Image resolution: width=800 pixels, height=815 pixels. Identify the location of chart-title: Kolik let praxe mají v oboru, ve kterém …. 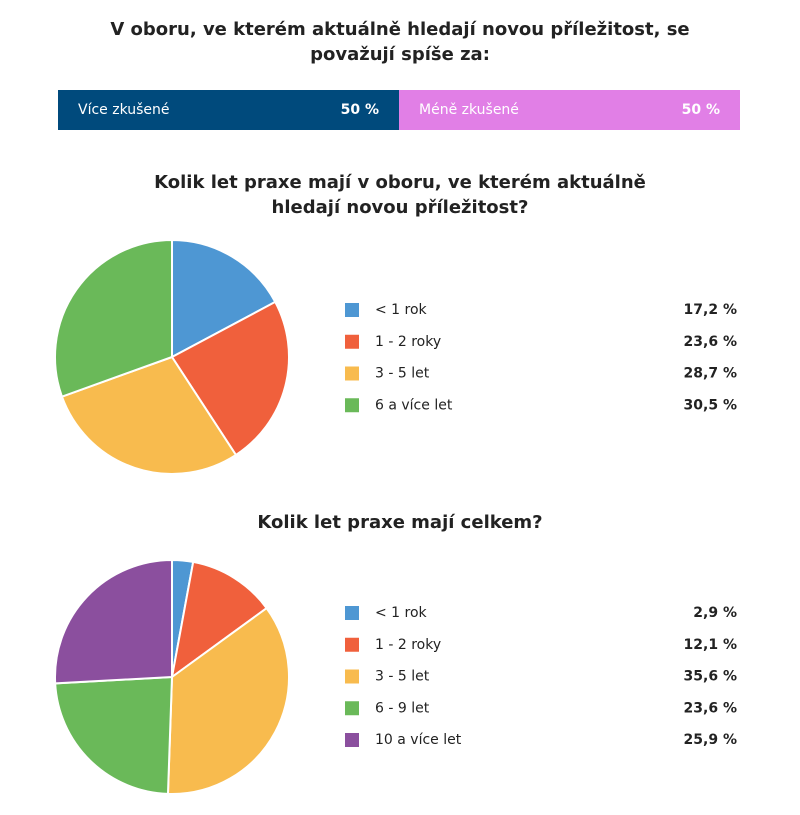
(400, 195).